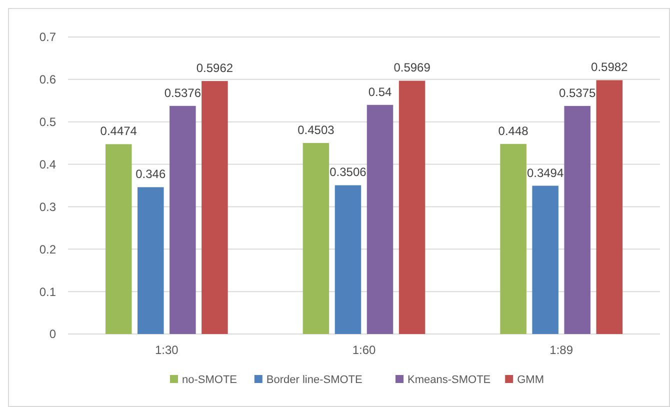 This screenshot has height=407, width=670. What do you see at coordinates (348, 172) in the screenshot?
I see `data-label: 0.3506` at bounding box center [348, 172].